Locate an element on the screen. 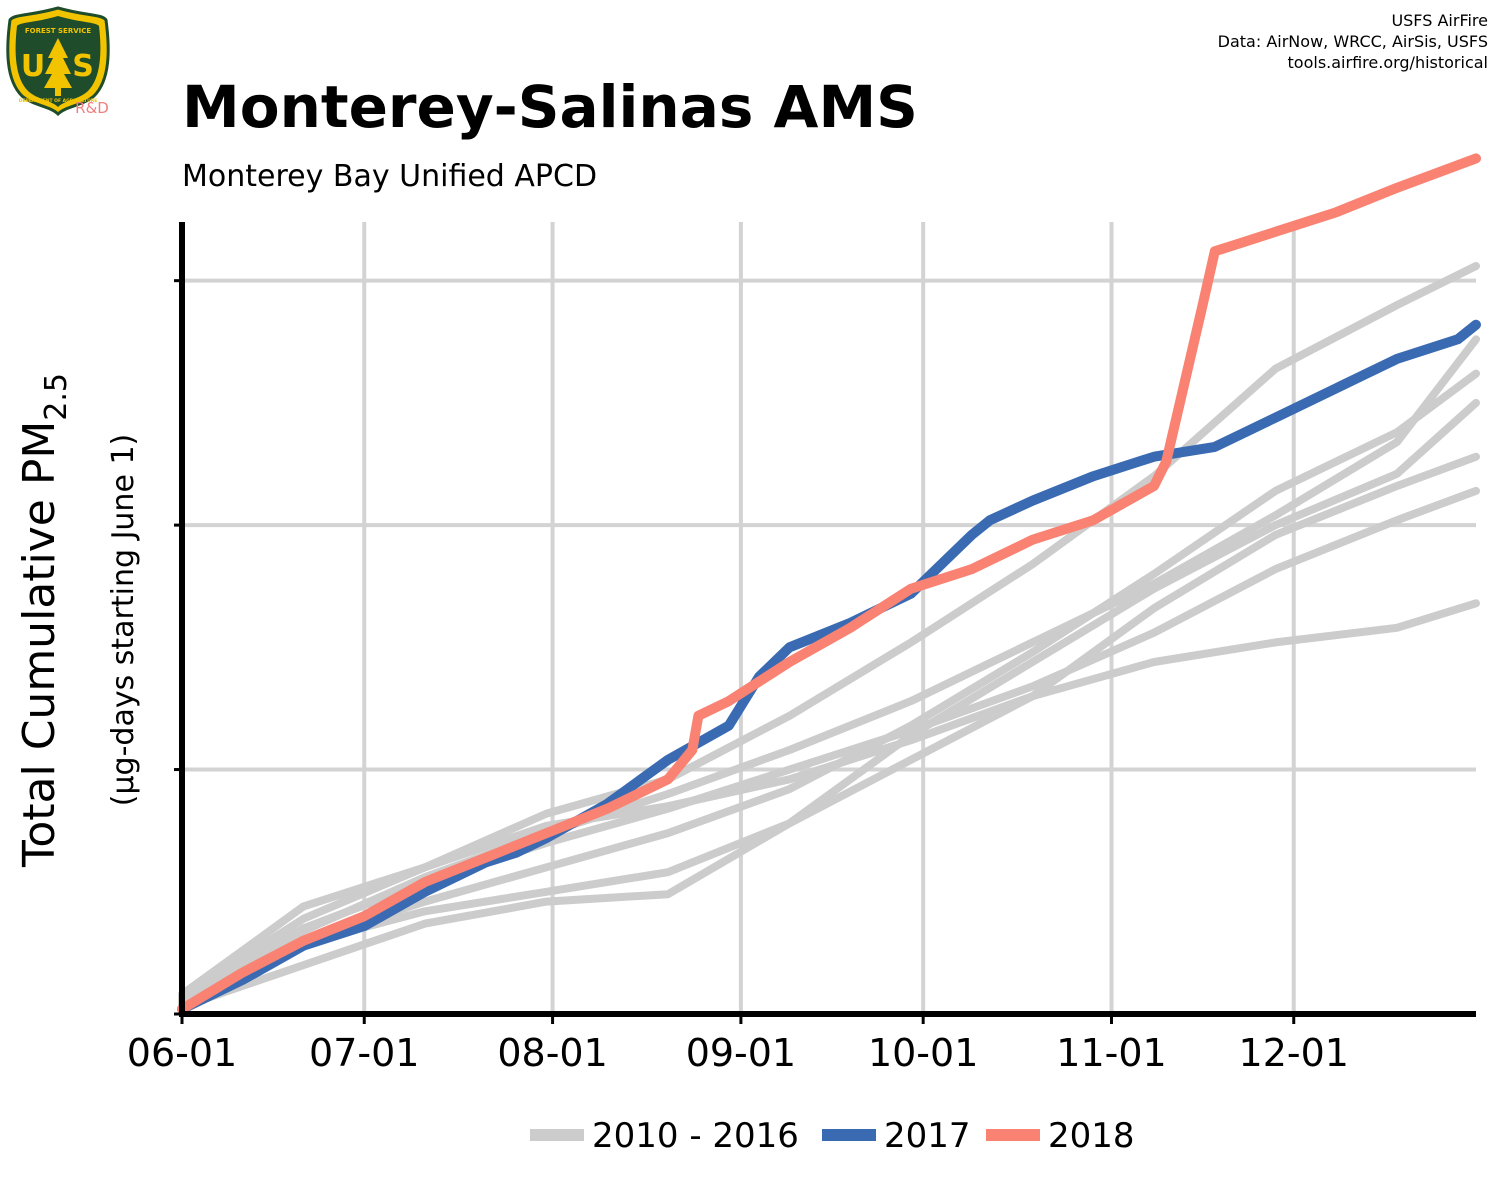 The height and width of the screenshot is (1200, 1500). page-subtitle: Monterey Bay Unified APCD is located at coordinates (389, 176).